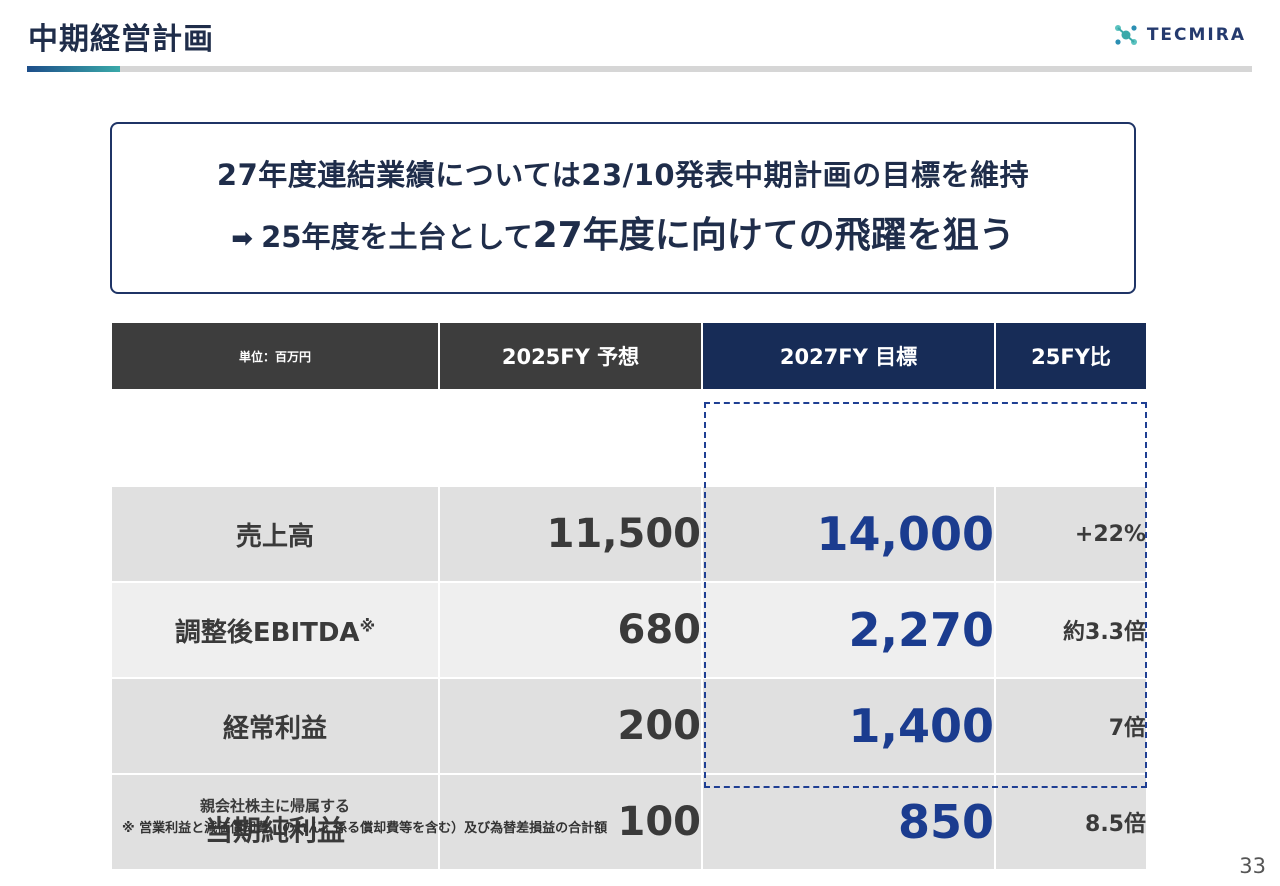  Describe the element at coordinates (397, 237) in the screenshot. I see `key-message-line2-part1: 25年度を土台として` at that location.